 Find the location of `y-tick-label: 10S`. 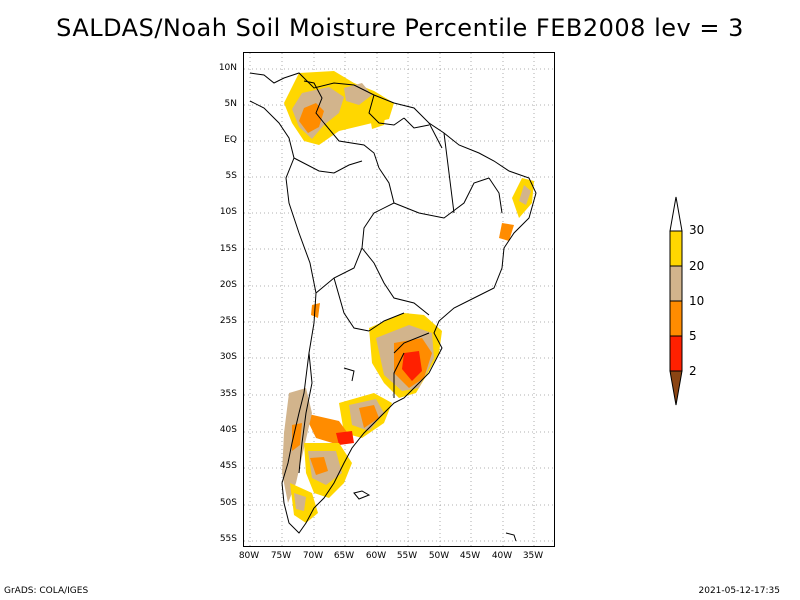

y-tick-label: 10S is located at coordinates (228, 212).